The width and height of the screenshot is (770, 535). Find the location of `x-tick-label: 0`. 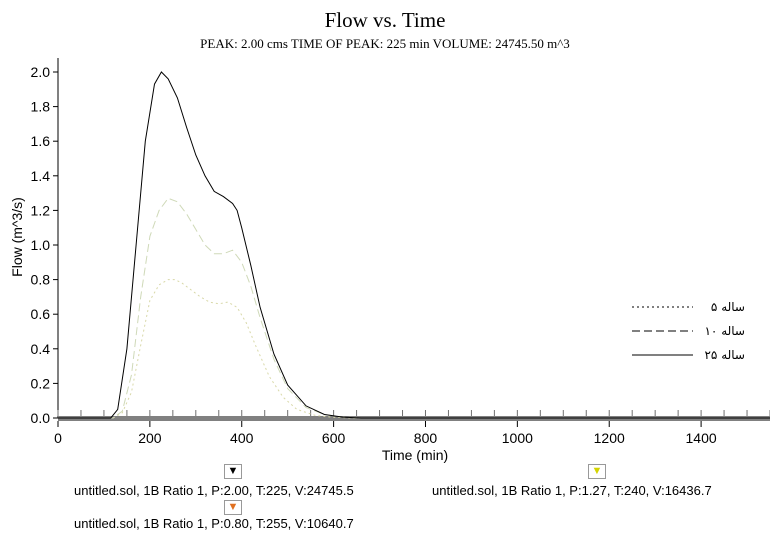

x-tick-label: 0 is located at coordinates (58, 438).